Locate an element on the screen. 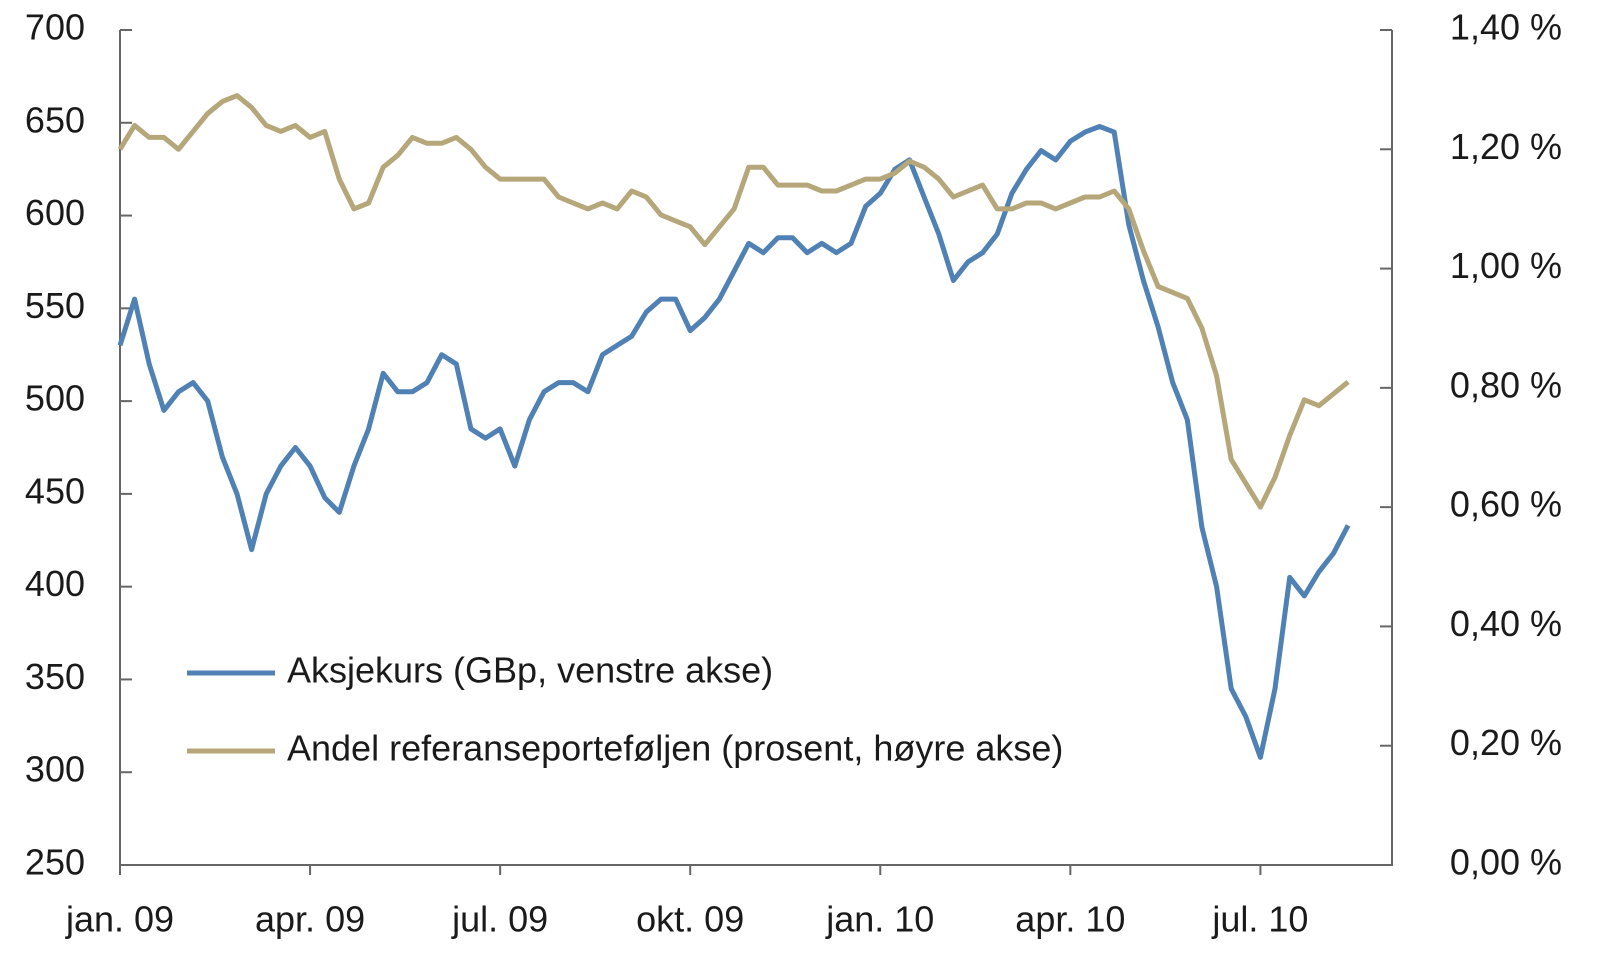 This screenshot has height=962, width=1600. y2-tick-label: 0,20 % is located at coordinates (1506, 742).